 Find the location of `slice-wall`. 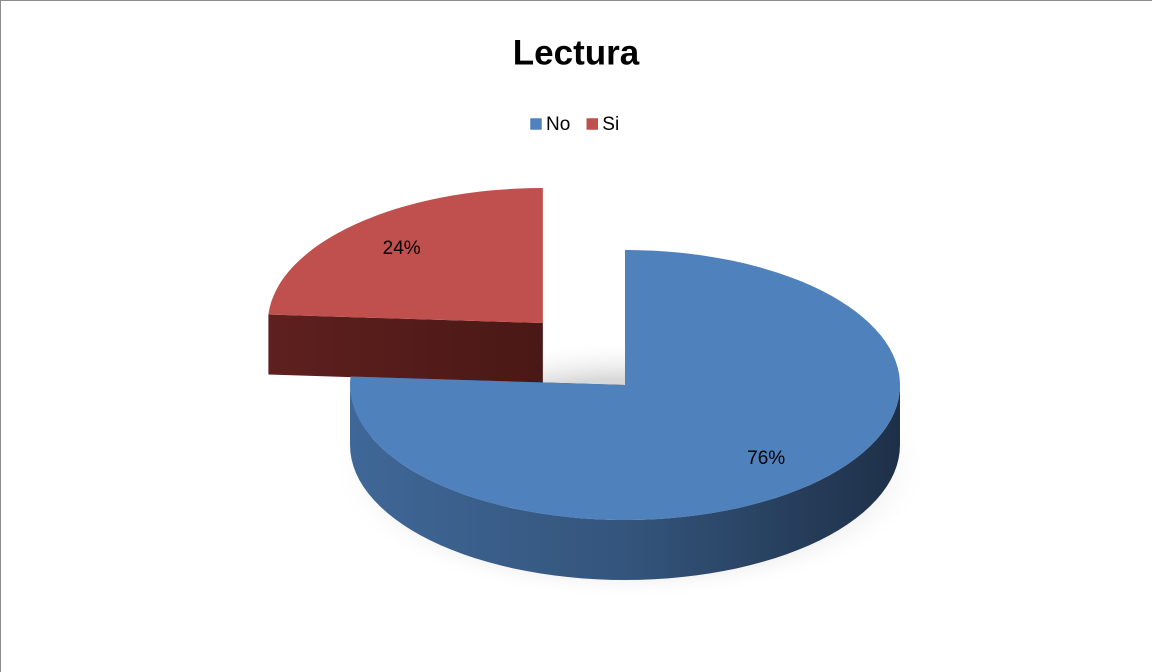

slice-wall is located at coordinates (405, 349).